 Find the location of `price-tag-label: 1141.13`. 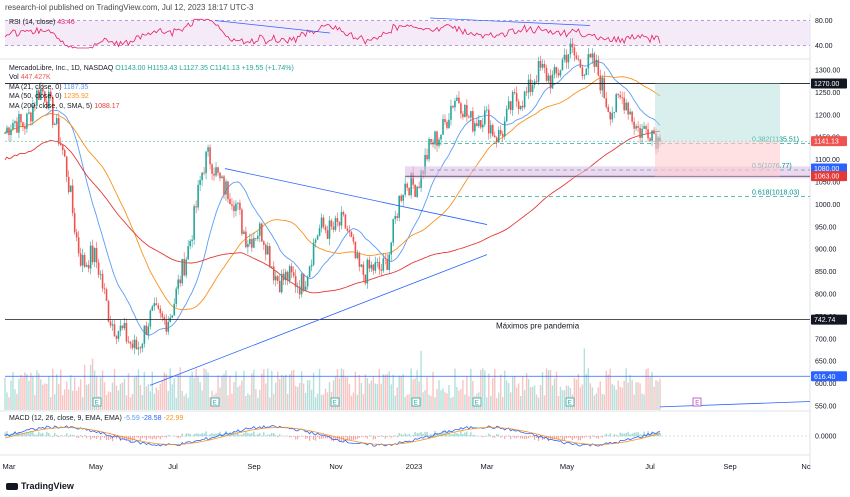

price-tag-label: 1141.13 is located at coordinates (826, 142).